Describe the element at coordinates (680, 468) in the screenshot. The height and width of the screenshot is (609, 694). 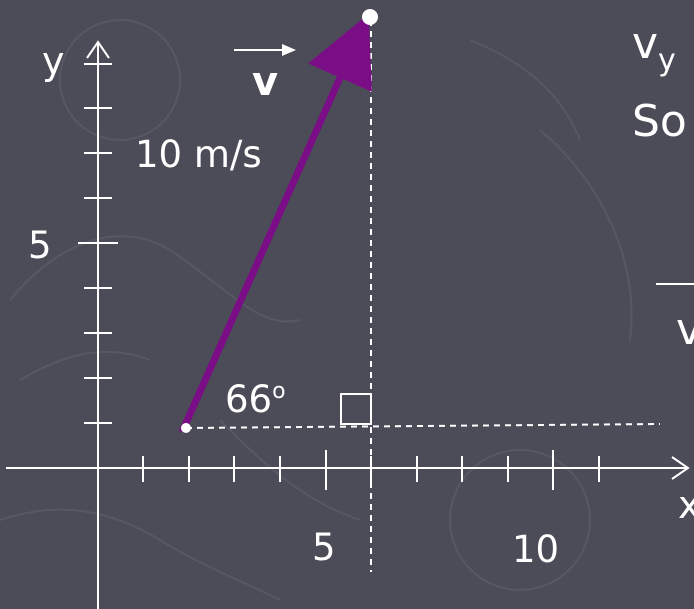
I see `x-axis-arrow-icon` at that location.